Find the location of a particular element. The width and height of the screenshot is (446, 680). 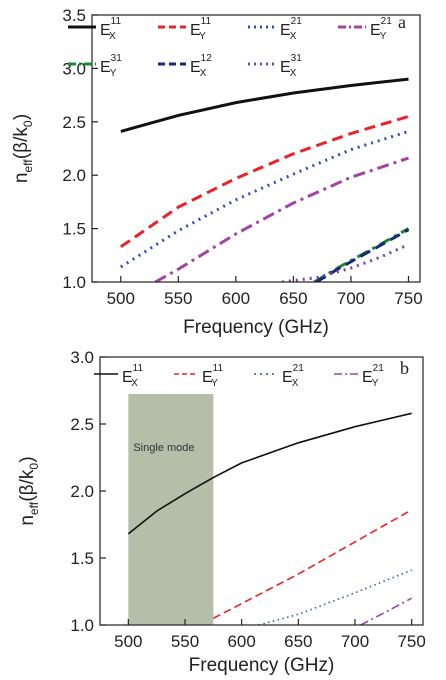

legend-entry-x31: E31 X is located at coordinates (291, 66).